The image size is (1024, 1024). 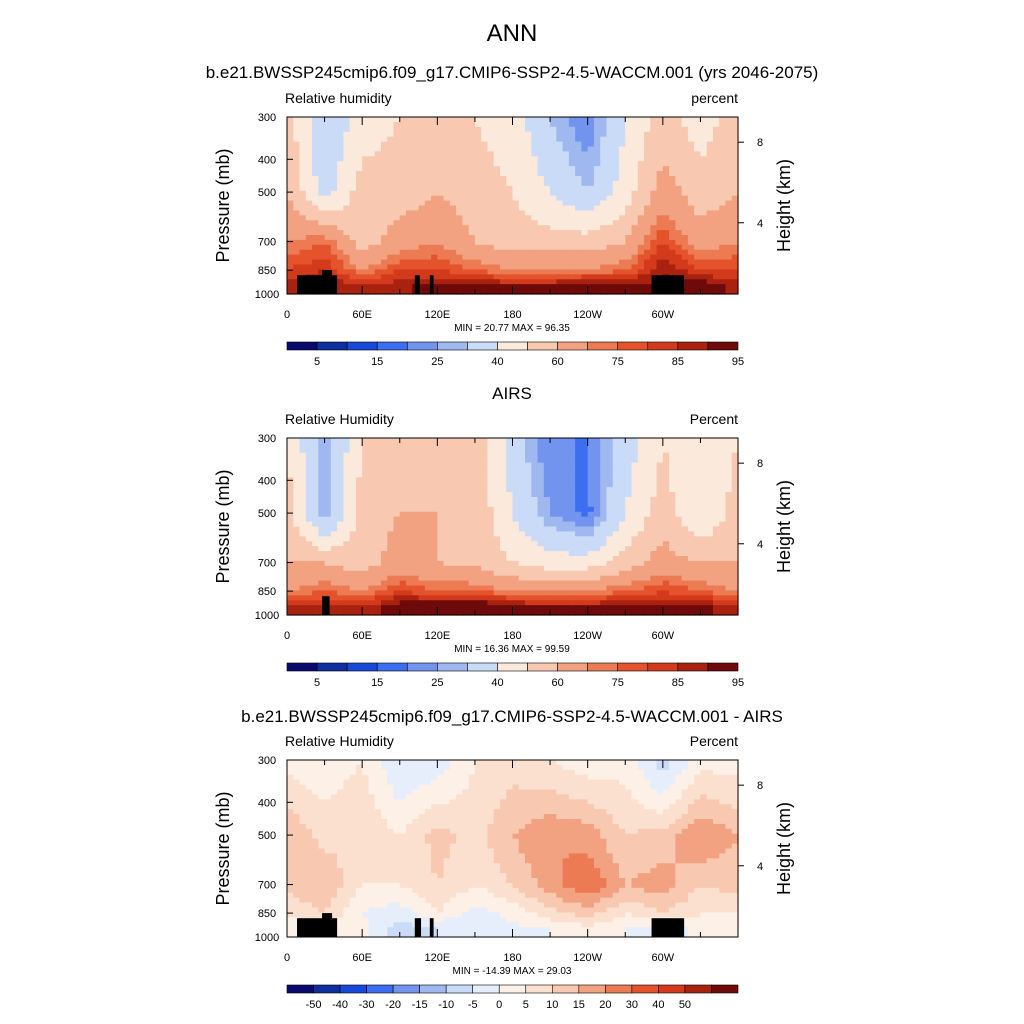 I want to click on pressure-tick-label: 300, so click(x=267, y=118).